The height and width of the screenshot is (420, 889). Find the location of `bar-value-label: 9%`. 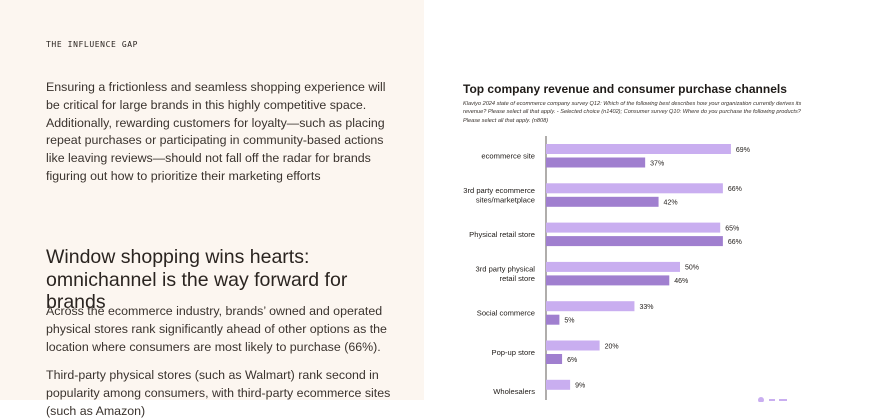

bar-value-label: 9% is located at coordinates (580, 386).